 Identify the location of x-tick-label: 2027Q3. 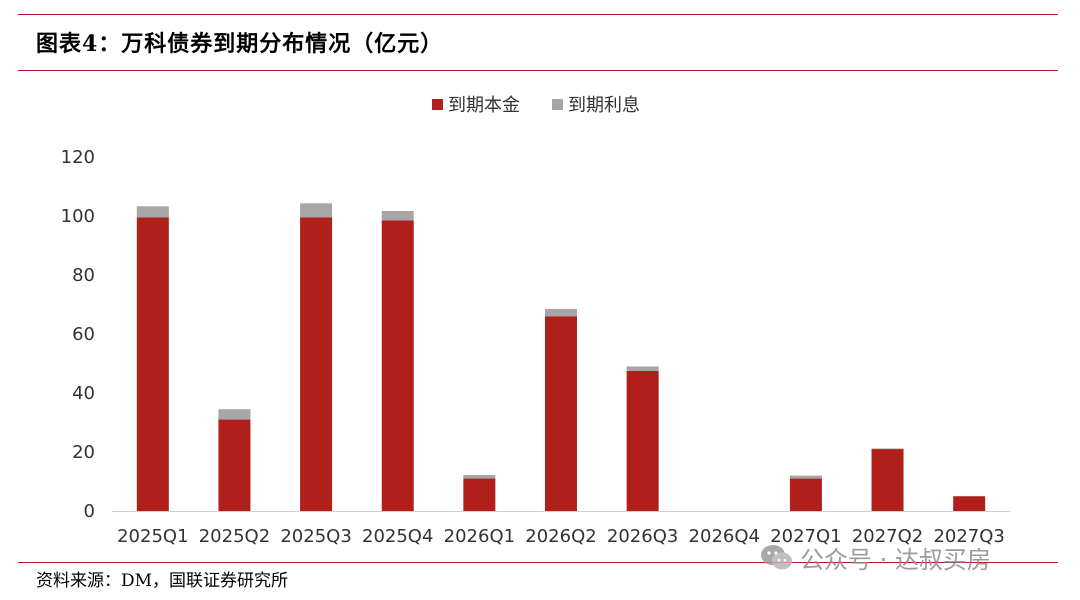
(968, 536).